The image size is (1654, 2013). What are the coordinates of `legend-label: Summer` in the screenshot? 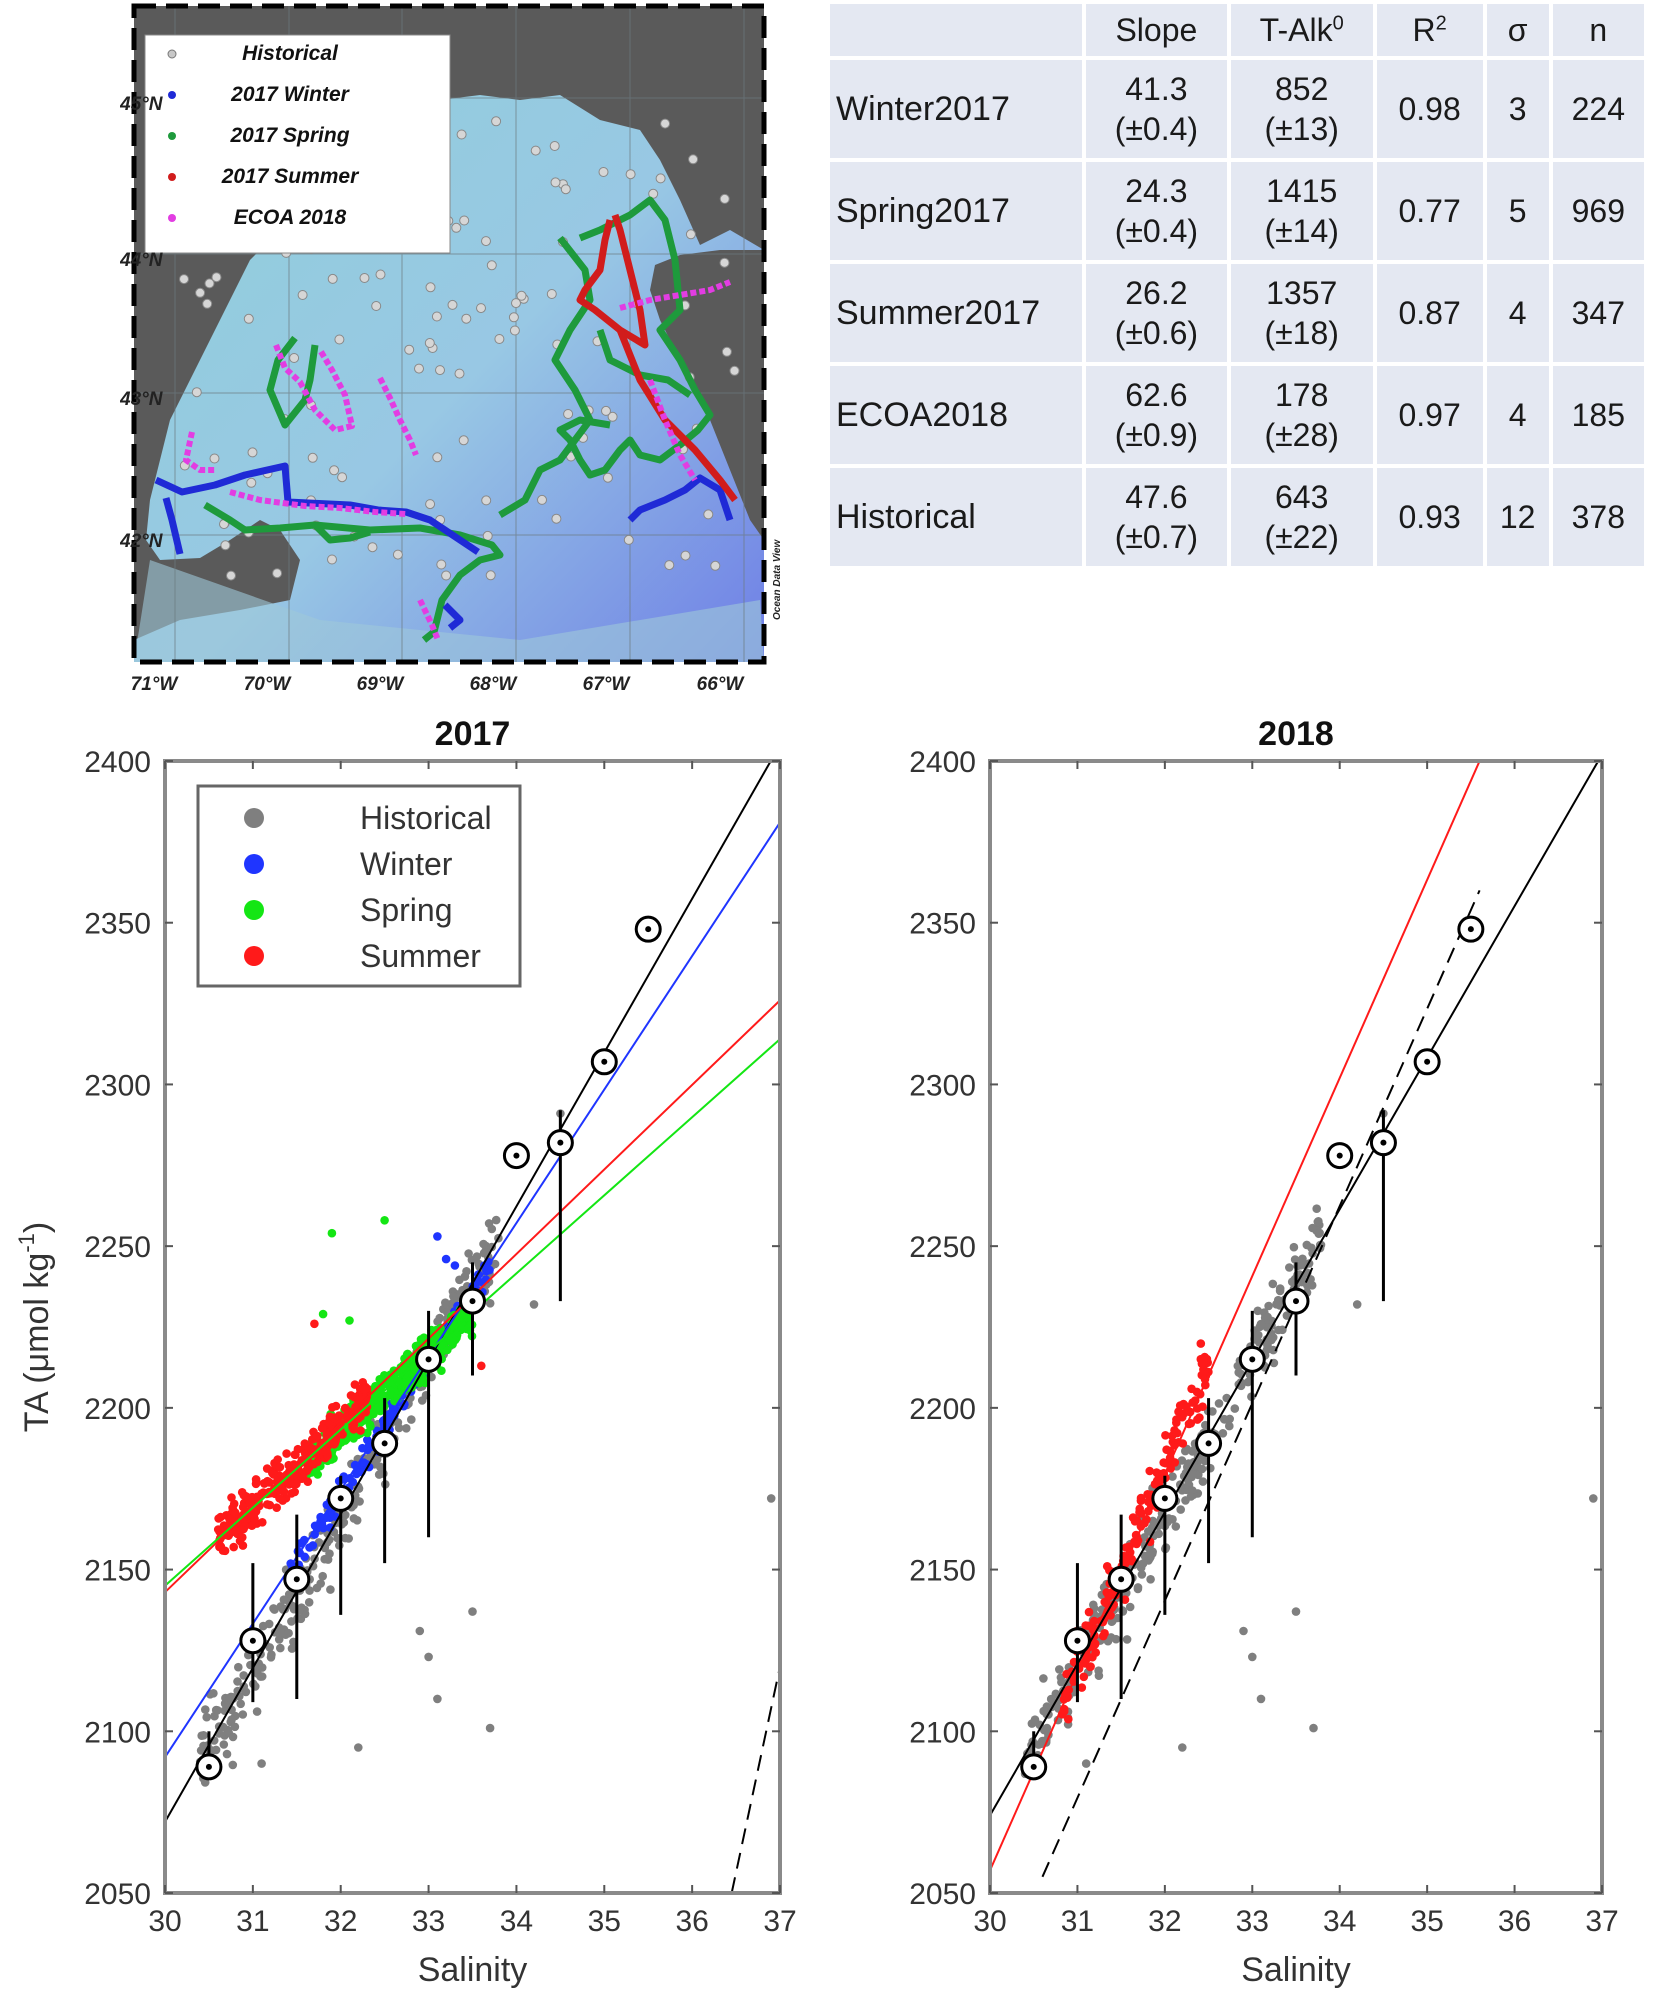 It's located at (420, 956).